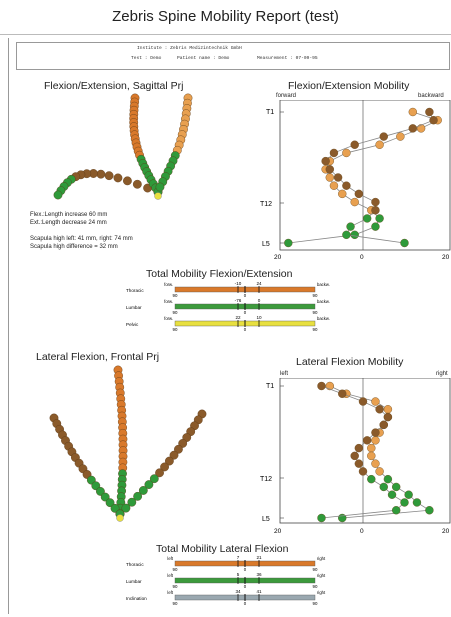  Describe the element at coordinates (120, 518) in the screenshot. I see `frontal-pelvis-marker` at that location.